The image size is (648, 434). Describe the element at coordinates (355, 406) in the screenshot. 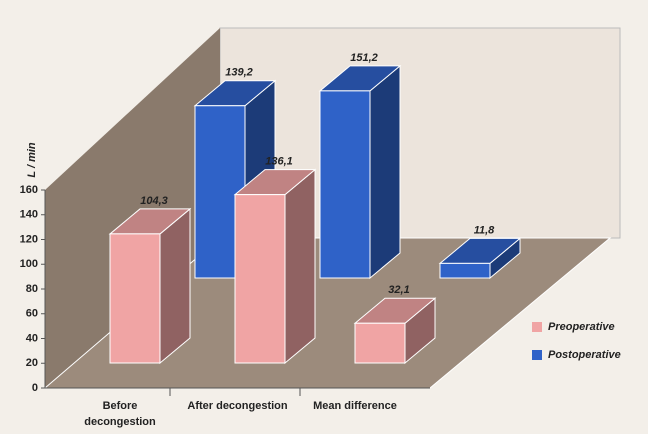

I see `x-tick-label: Mean difference` at that location.